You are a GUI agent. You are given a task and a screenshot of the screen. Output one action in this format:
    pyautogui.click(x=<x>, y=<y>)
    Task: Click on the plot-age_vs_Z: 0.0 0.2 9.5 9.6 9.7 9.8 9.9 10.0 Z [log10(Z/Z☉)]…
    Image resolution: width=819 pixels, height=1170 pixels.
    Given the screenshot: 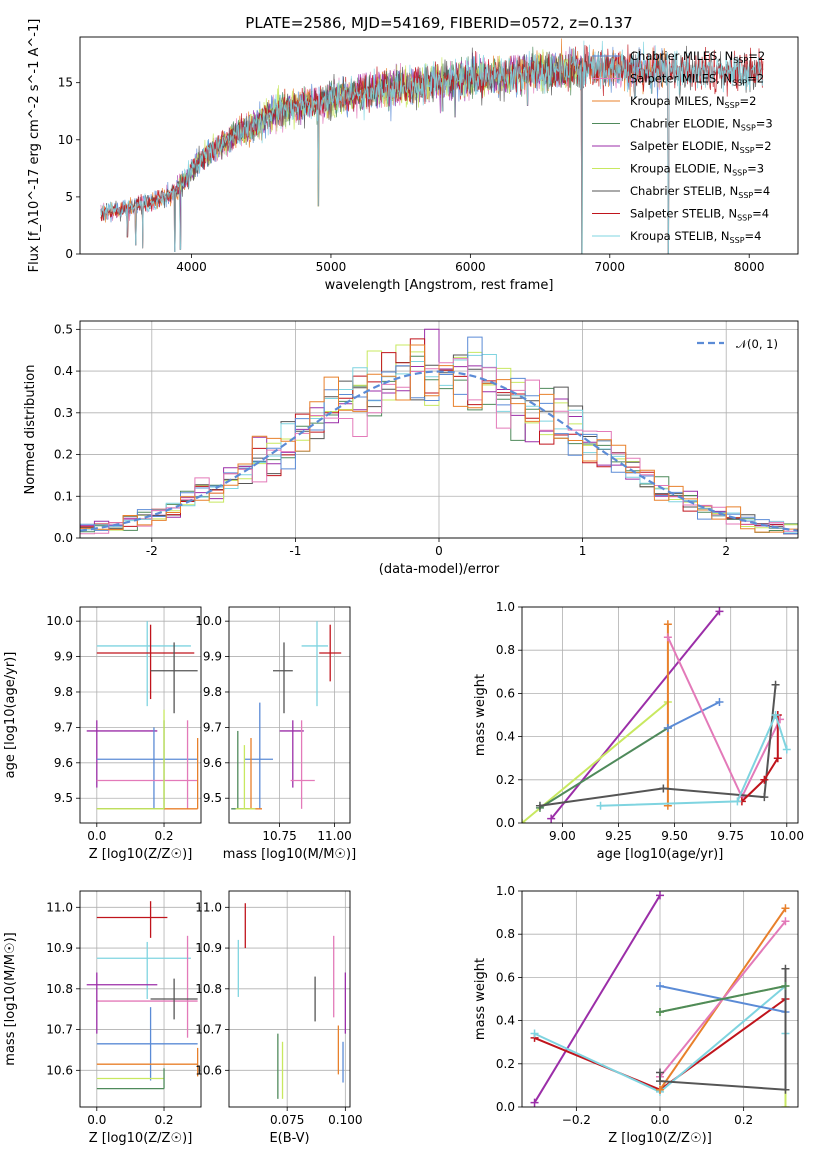 What is the action you would take?
    pyautogui.click(x=102, y=734)
    